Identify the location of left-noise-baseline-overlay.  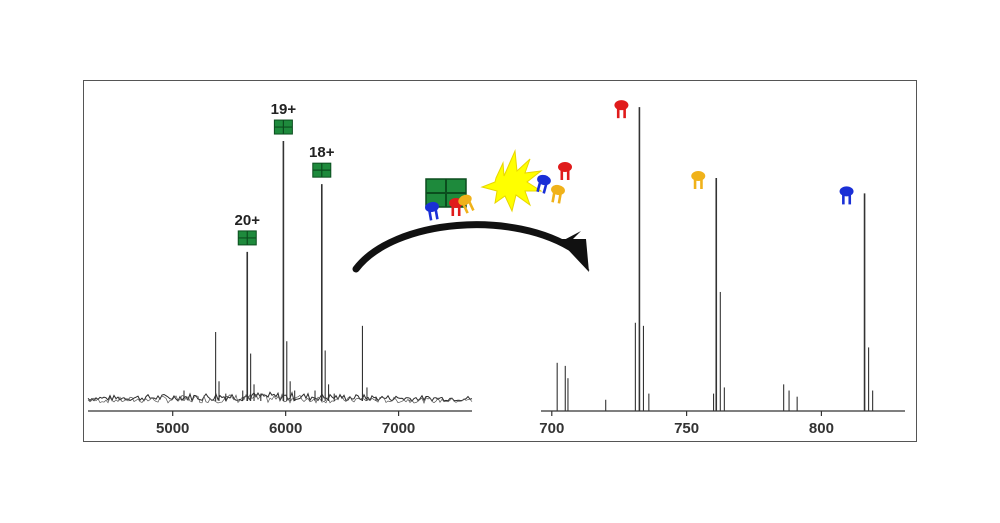
(280, 398).